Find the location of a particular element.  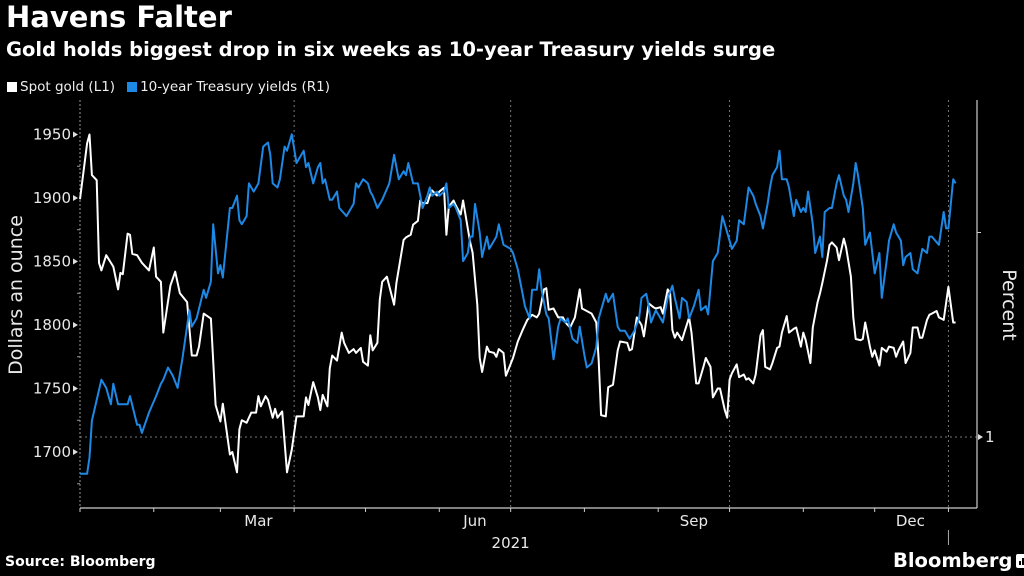

source-label: Source: Bloomberg is located at coordinates (80, 562).